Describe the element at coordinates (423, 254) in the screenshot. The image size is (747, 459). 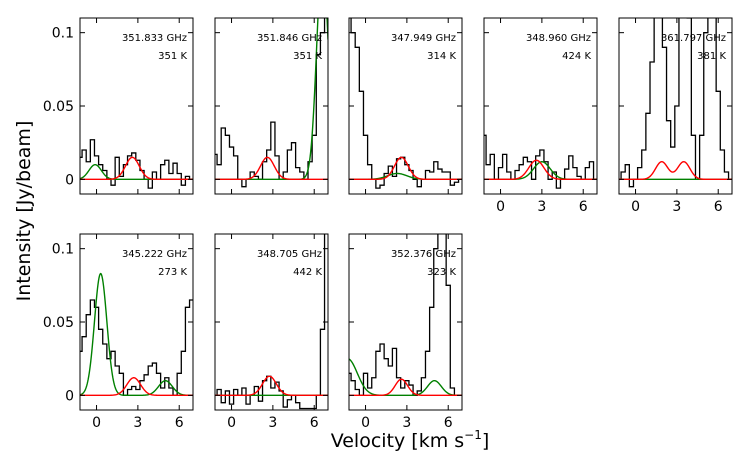
I see `frequency-label: 352.376 GHz` at that location.